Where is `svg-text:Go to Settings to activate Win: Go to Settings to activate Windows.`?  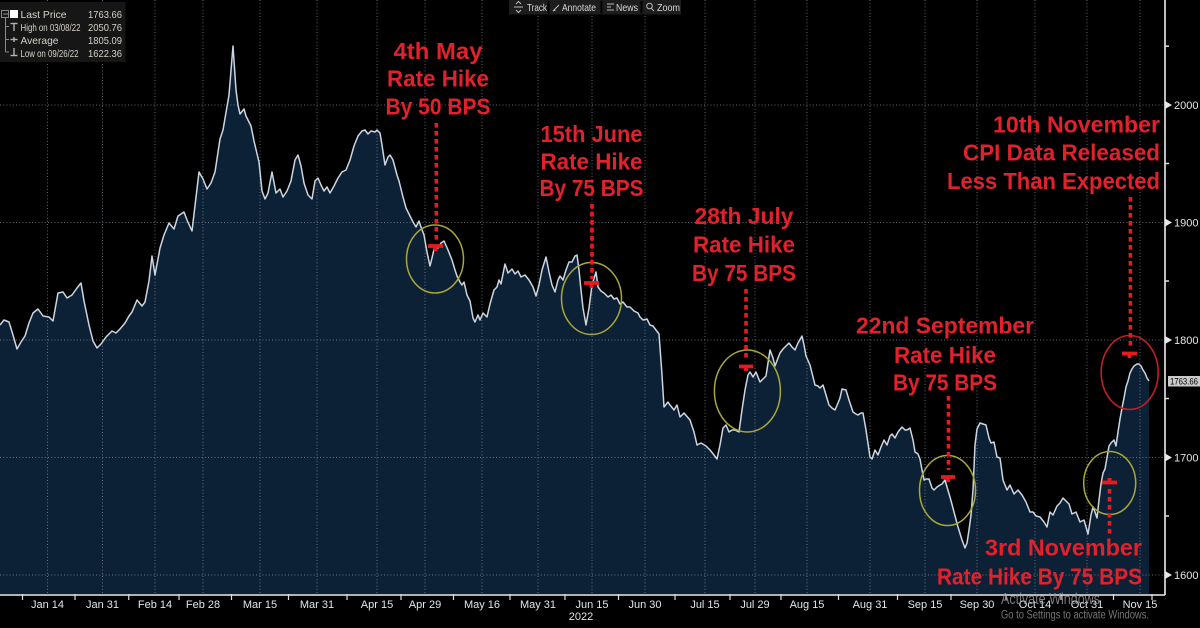 svg-text:Go to Settings to activate Win: Go to Settings to activate Windows. is located at coordinates (1075, 616).